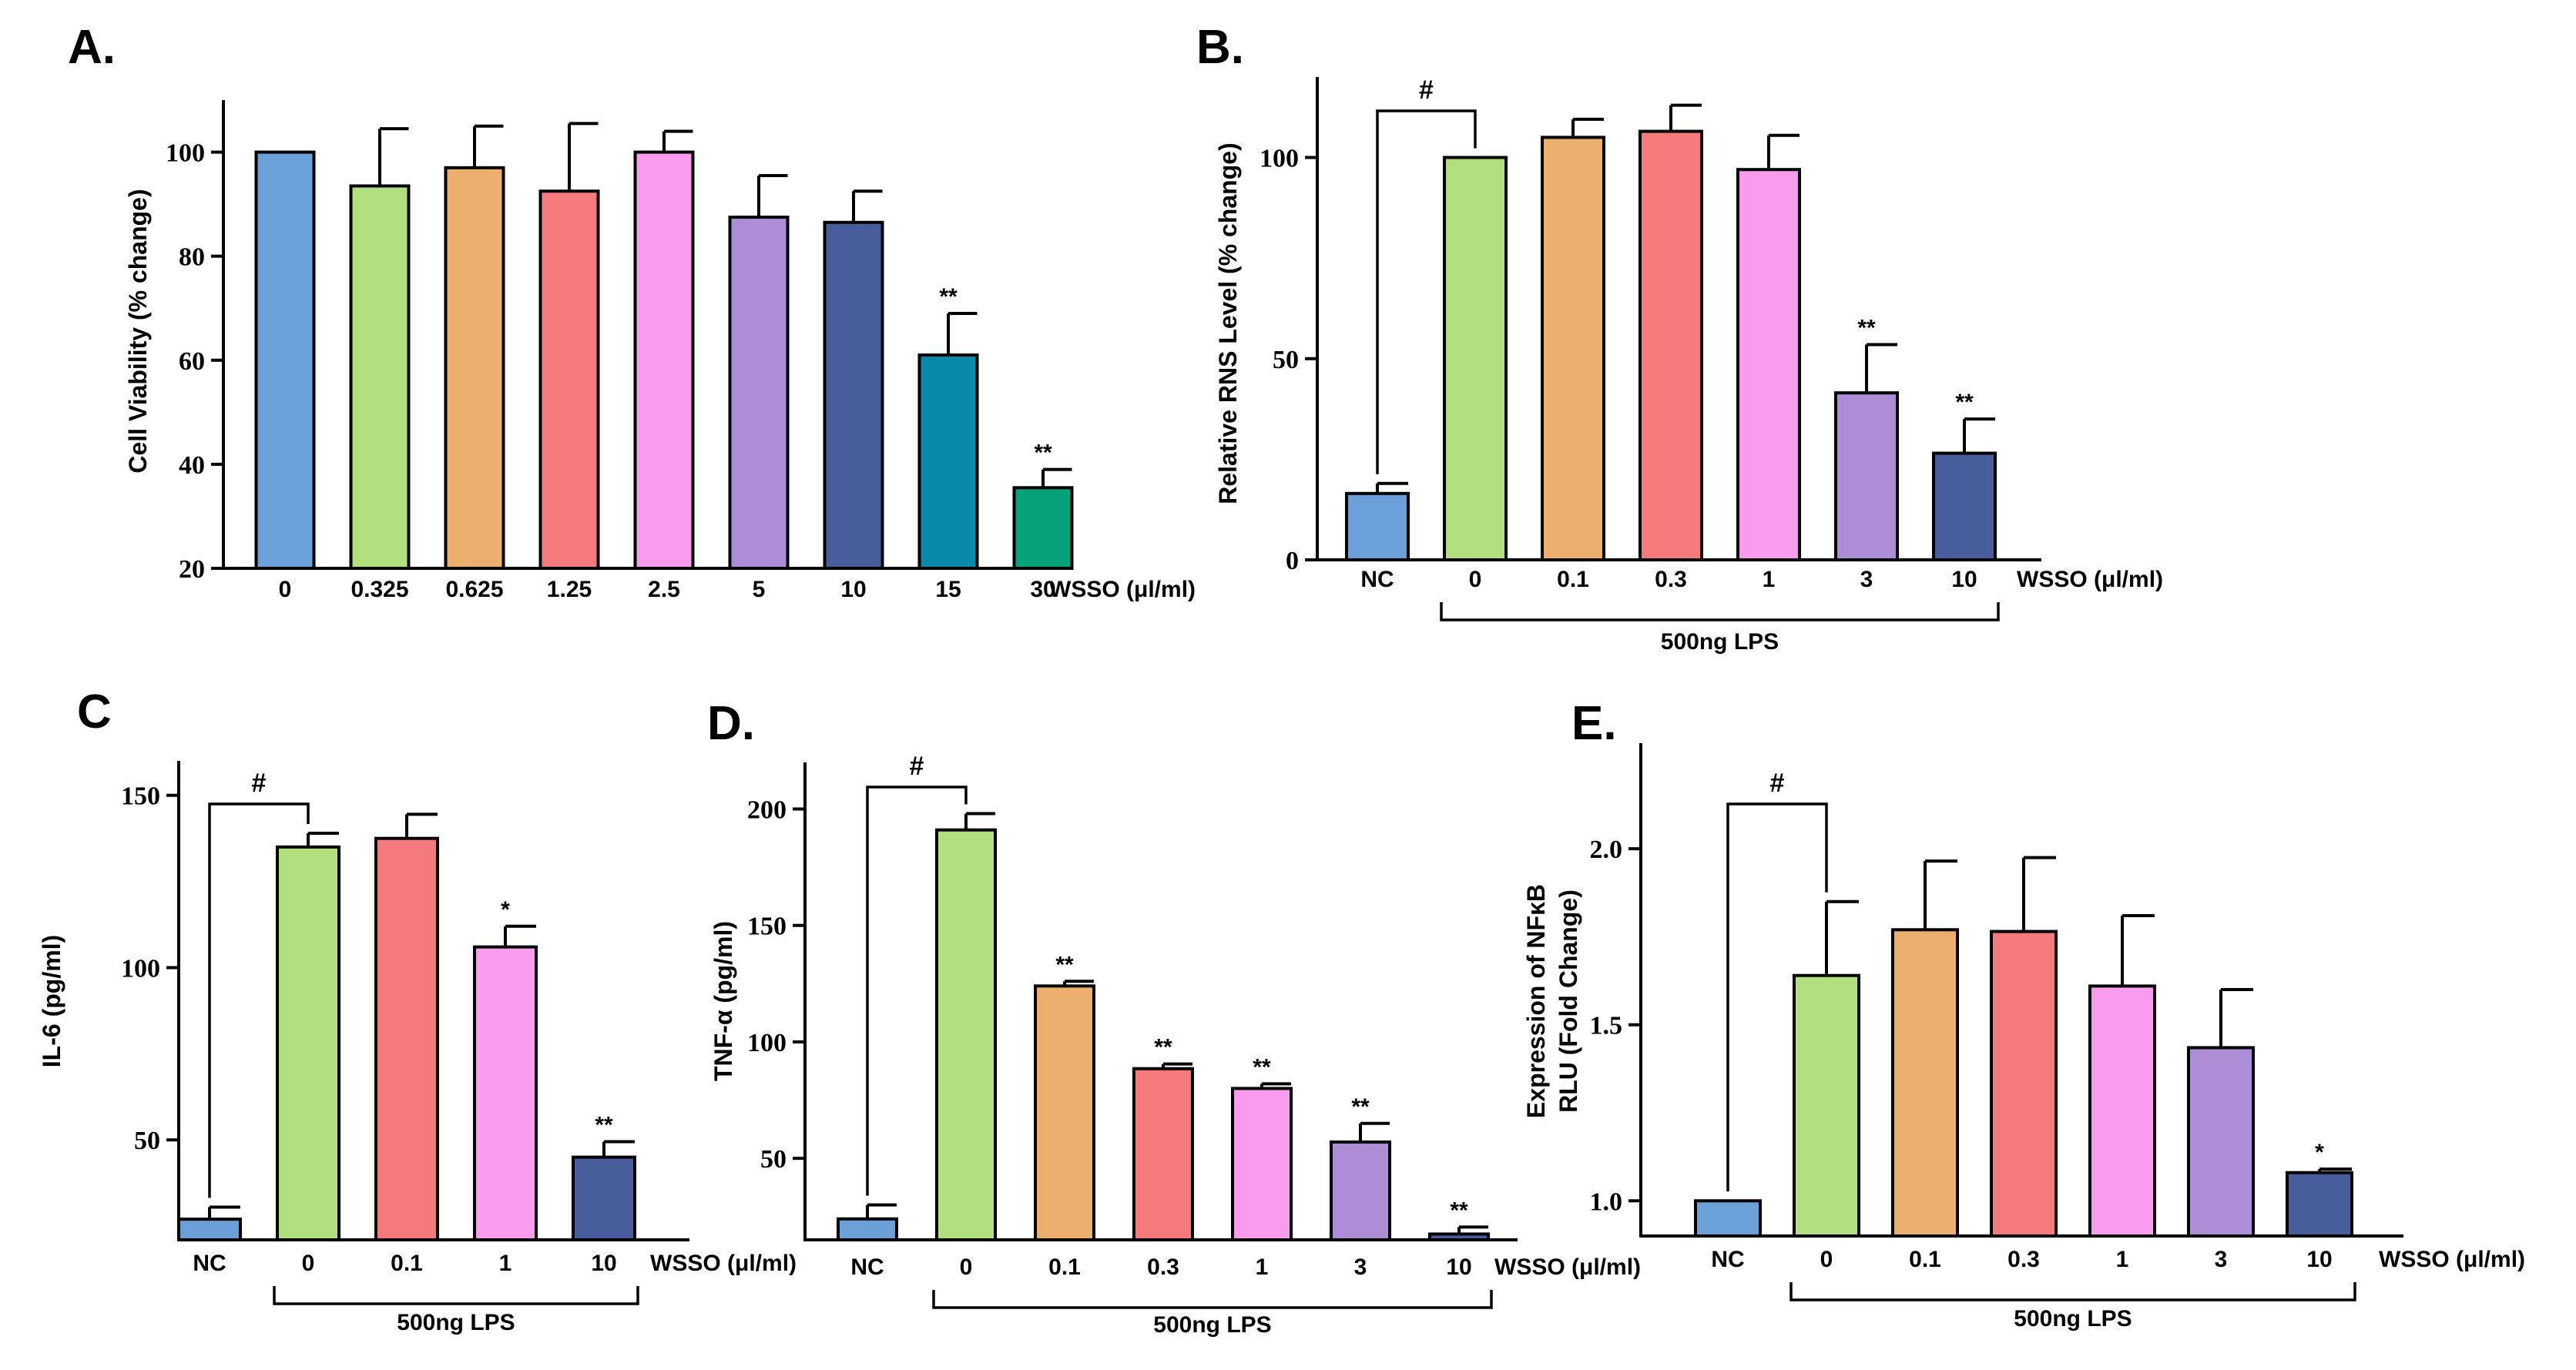  I want to click on panel-5-x-tick-label-3: 0.3, so click(2023, 1259).